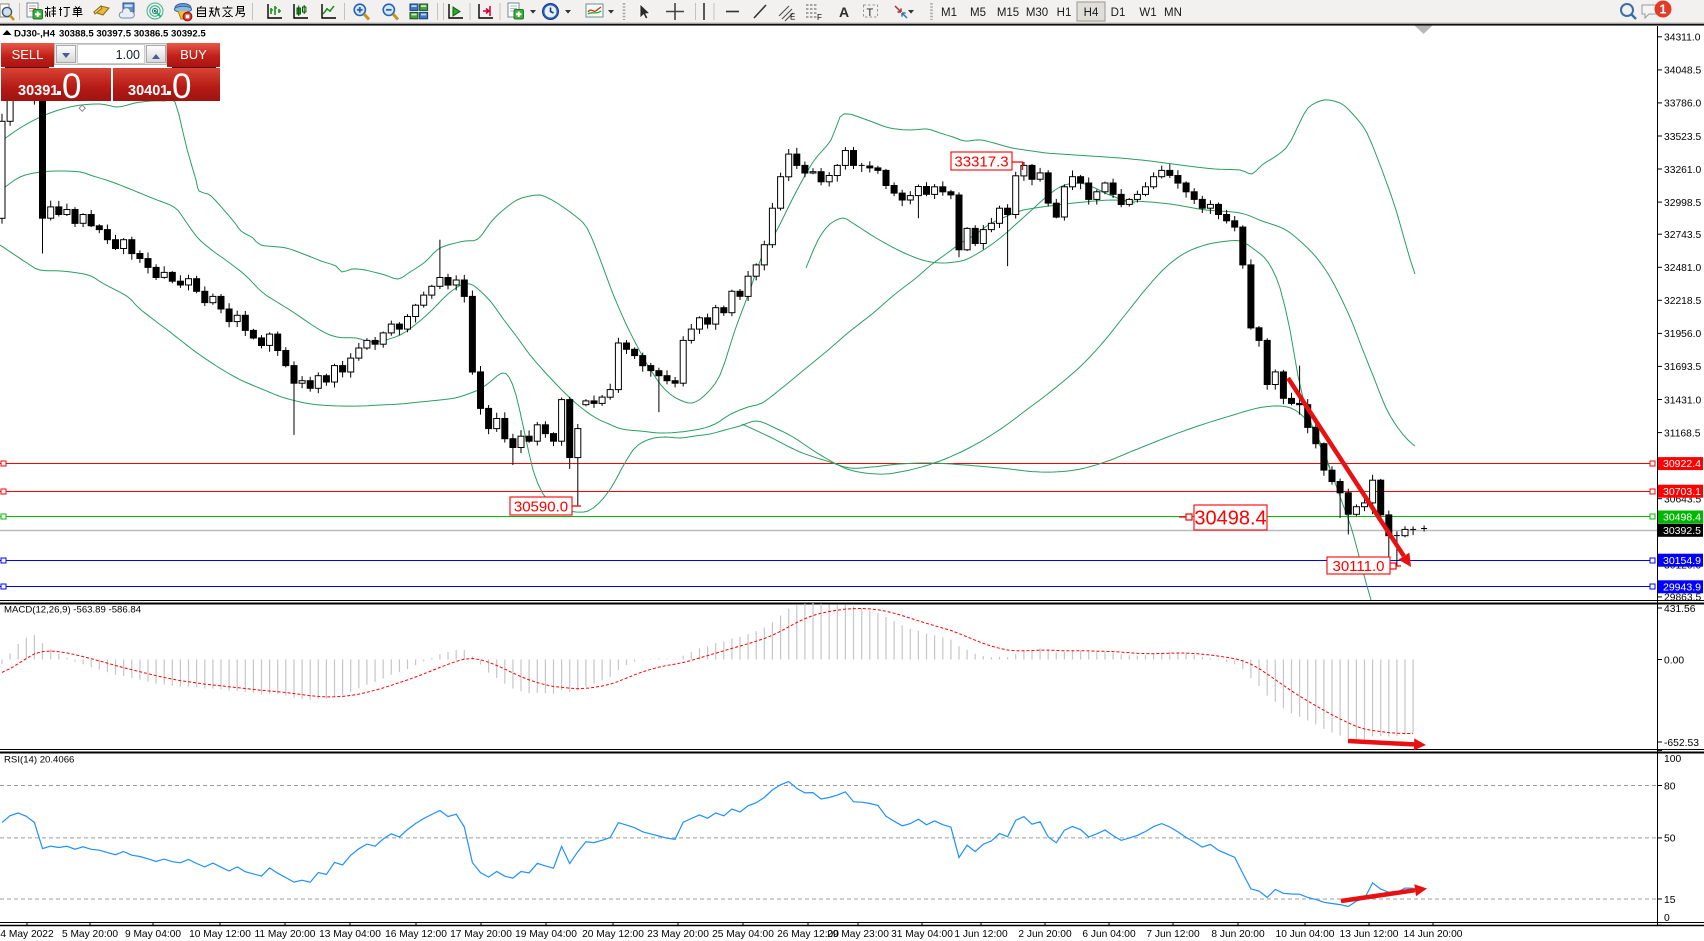 The image size is (1704, 941). What do you see at coordinates (1682, 500) in the screenshot?
I see `svg-text: 30643.5` at bounding box center [1682, 500].